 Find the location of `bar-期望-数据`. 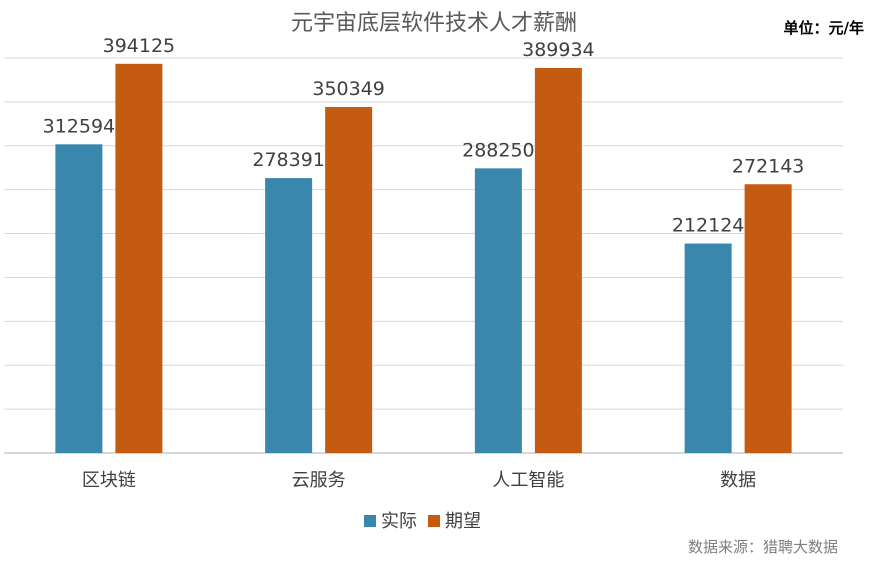

bar-期望-数据 is located at coordinates (768, 318).